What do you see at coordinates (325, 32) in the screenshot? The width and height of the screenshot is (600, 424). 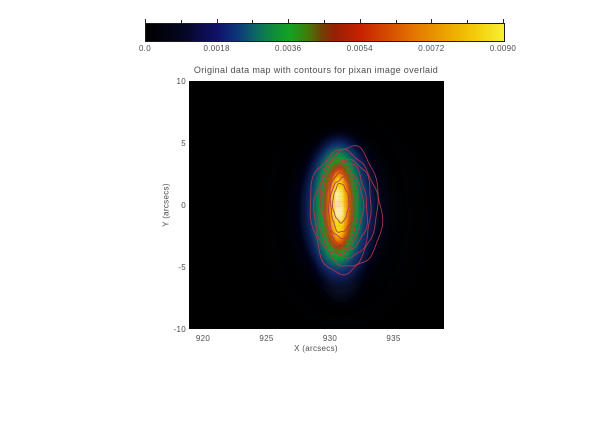 I see `colorbar` at bounding box center [325, 32].